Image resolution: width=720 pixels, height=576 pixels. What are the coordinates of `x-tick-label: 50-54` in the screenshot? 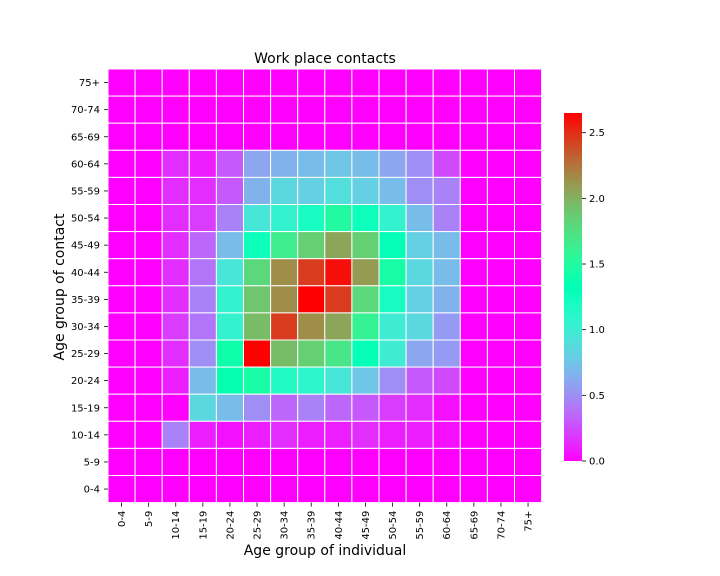 It's located at (393, 525).